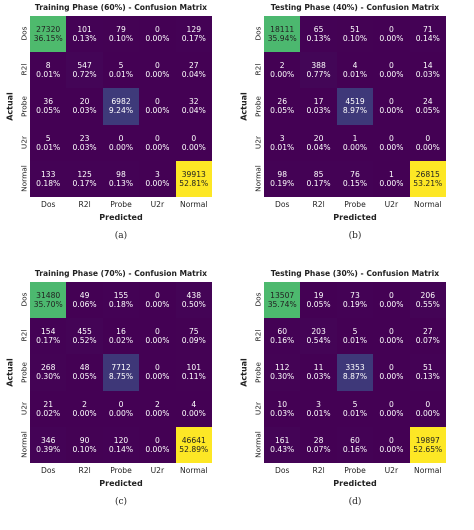  What do you see at coordinates (318, 70) in the screenshot?
I see `matrix-cell: 388 0.77%` at bounding box center [318, 70].